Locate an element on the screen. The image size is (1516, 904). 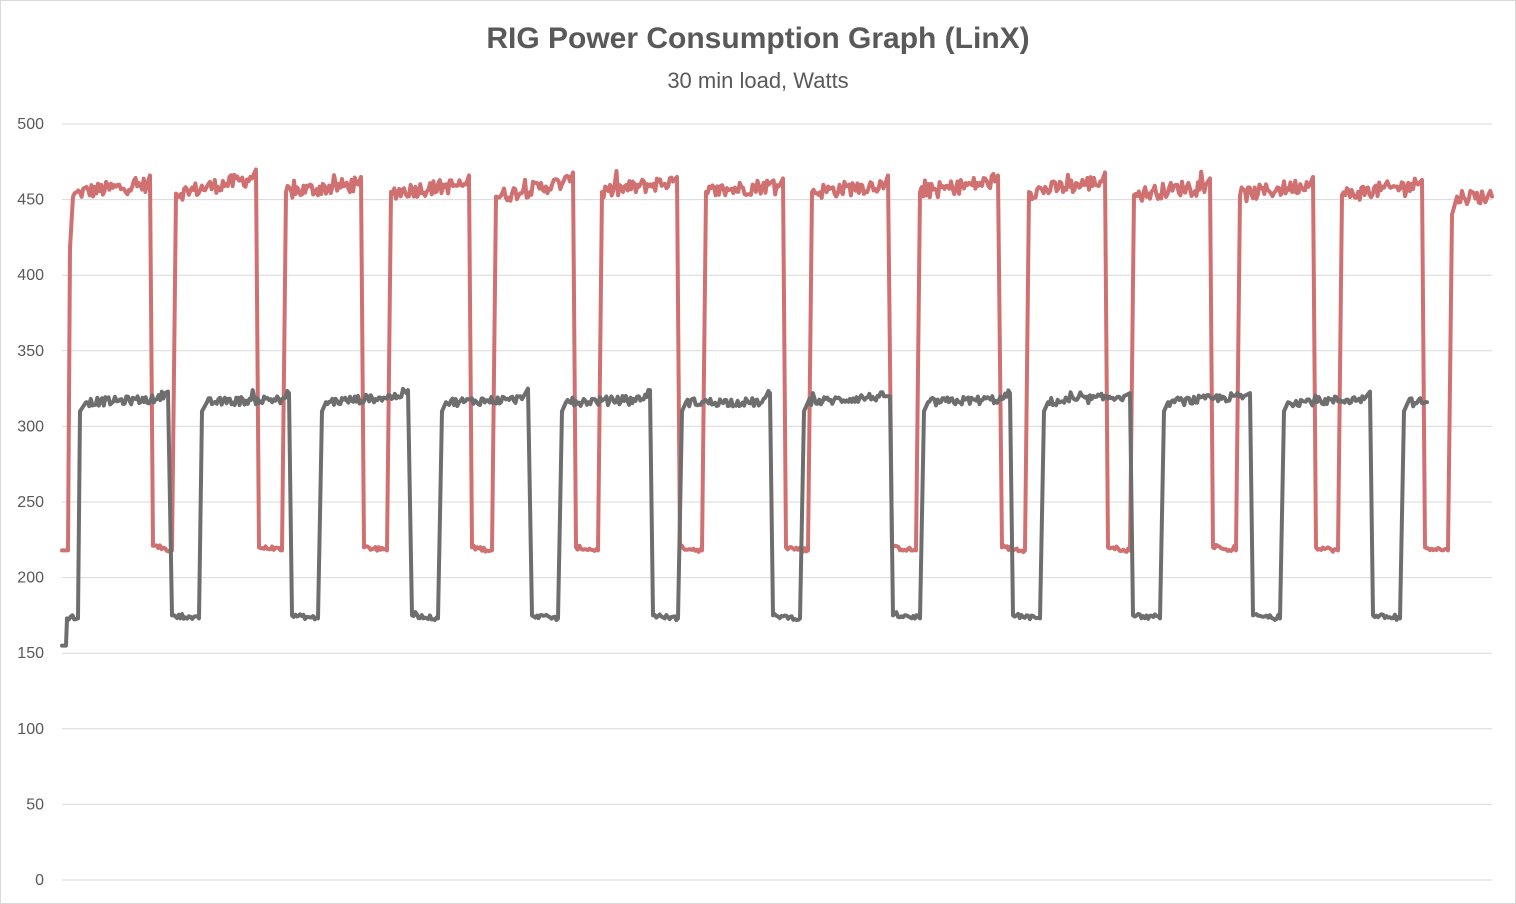
y-tick-label-250: 250 is located at coordinates (30, 502).